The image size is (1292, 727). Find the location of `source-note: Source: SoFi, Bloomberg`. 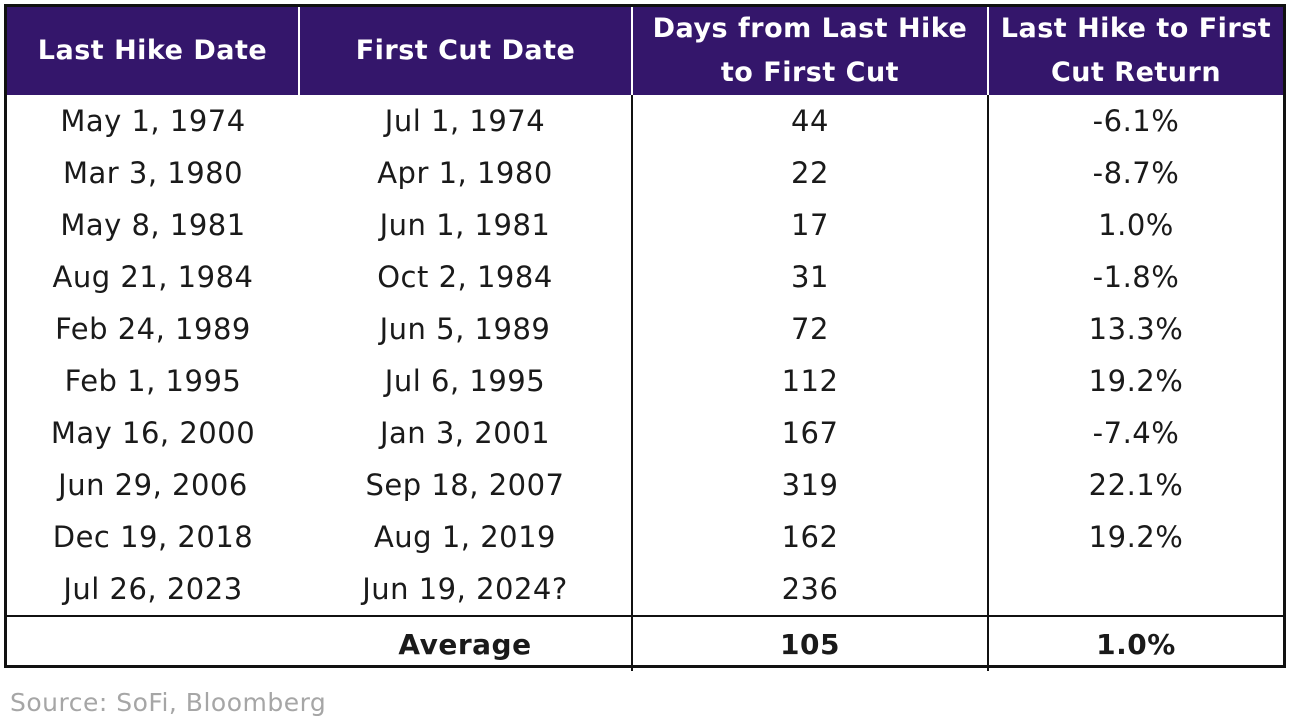

source-note: Source: SoFi, Bloomberg is located at coordinates (168, 702).